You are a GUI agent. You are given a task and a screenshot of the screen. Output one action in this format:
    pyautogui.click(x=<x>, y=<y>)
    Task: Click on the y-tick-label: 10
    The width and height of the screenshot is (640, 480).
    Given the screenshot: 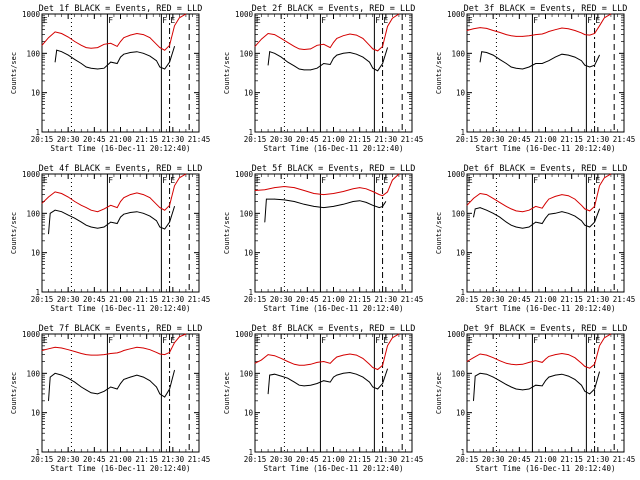 What is the action you would take?
    pyautogui.click(x=36, y=413)
    